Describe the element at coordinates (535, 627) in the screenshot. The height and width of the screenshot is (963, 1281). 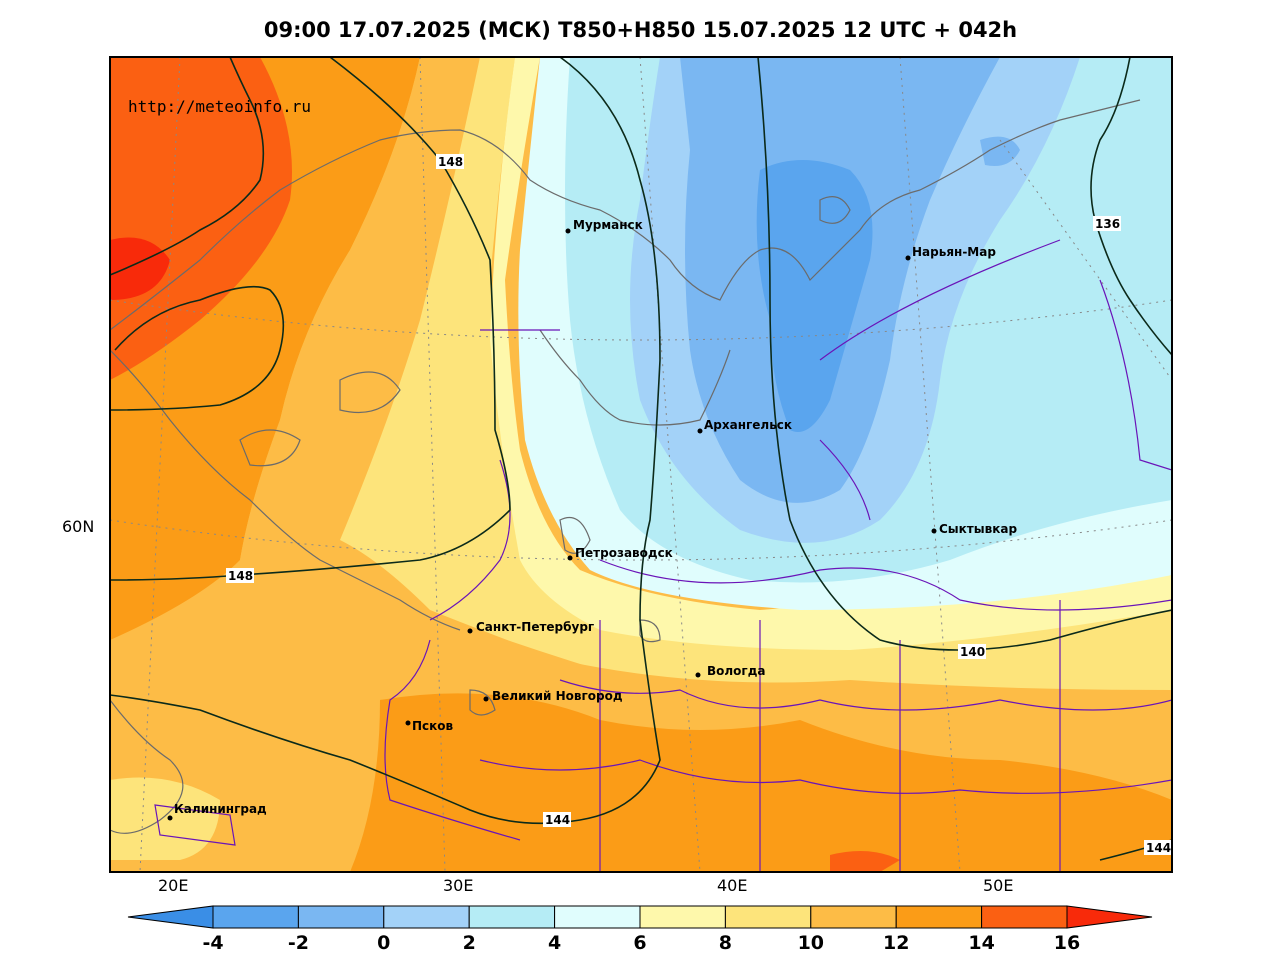
I see `city-label: Санкт-Петербург` at that location.